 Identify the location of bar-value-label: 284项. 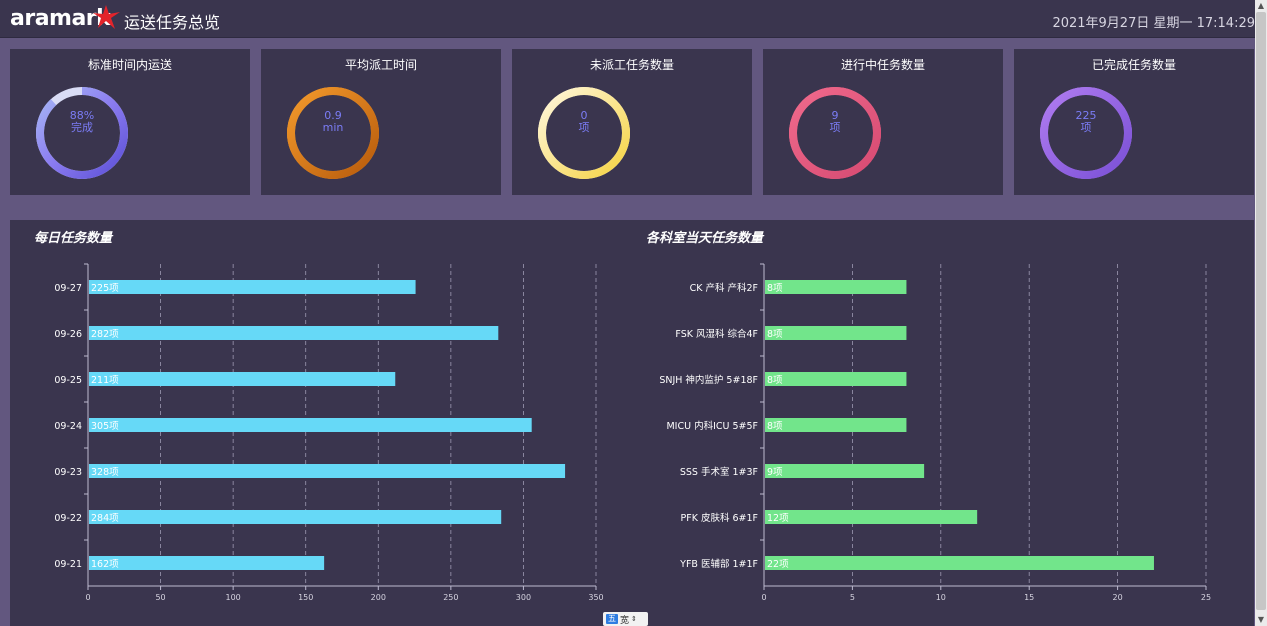
(105, 518).